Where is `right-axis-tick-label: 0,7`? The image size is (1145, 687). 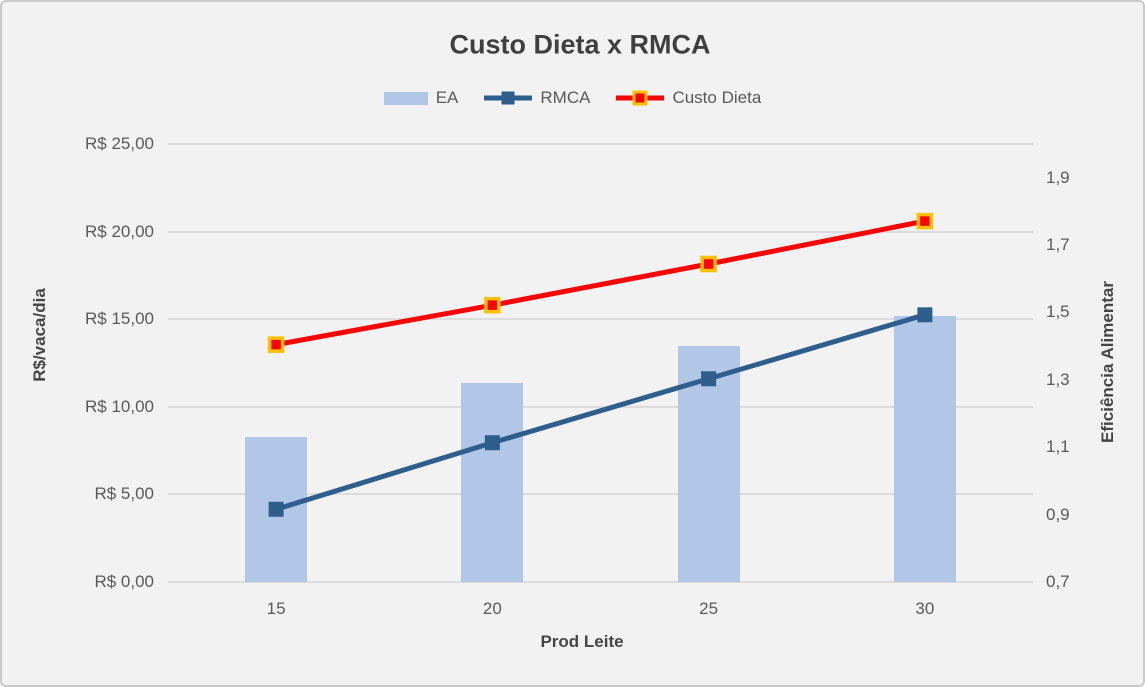 right-axis-tick-label: 0,7 is located at coordinates (1058, 581).